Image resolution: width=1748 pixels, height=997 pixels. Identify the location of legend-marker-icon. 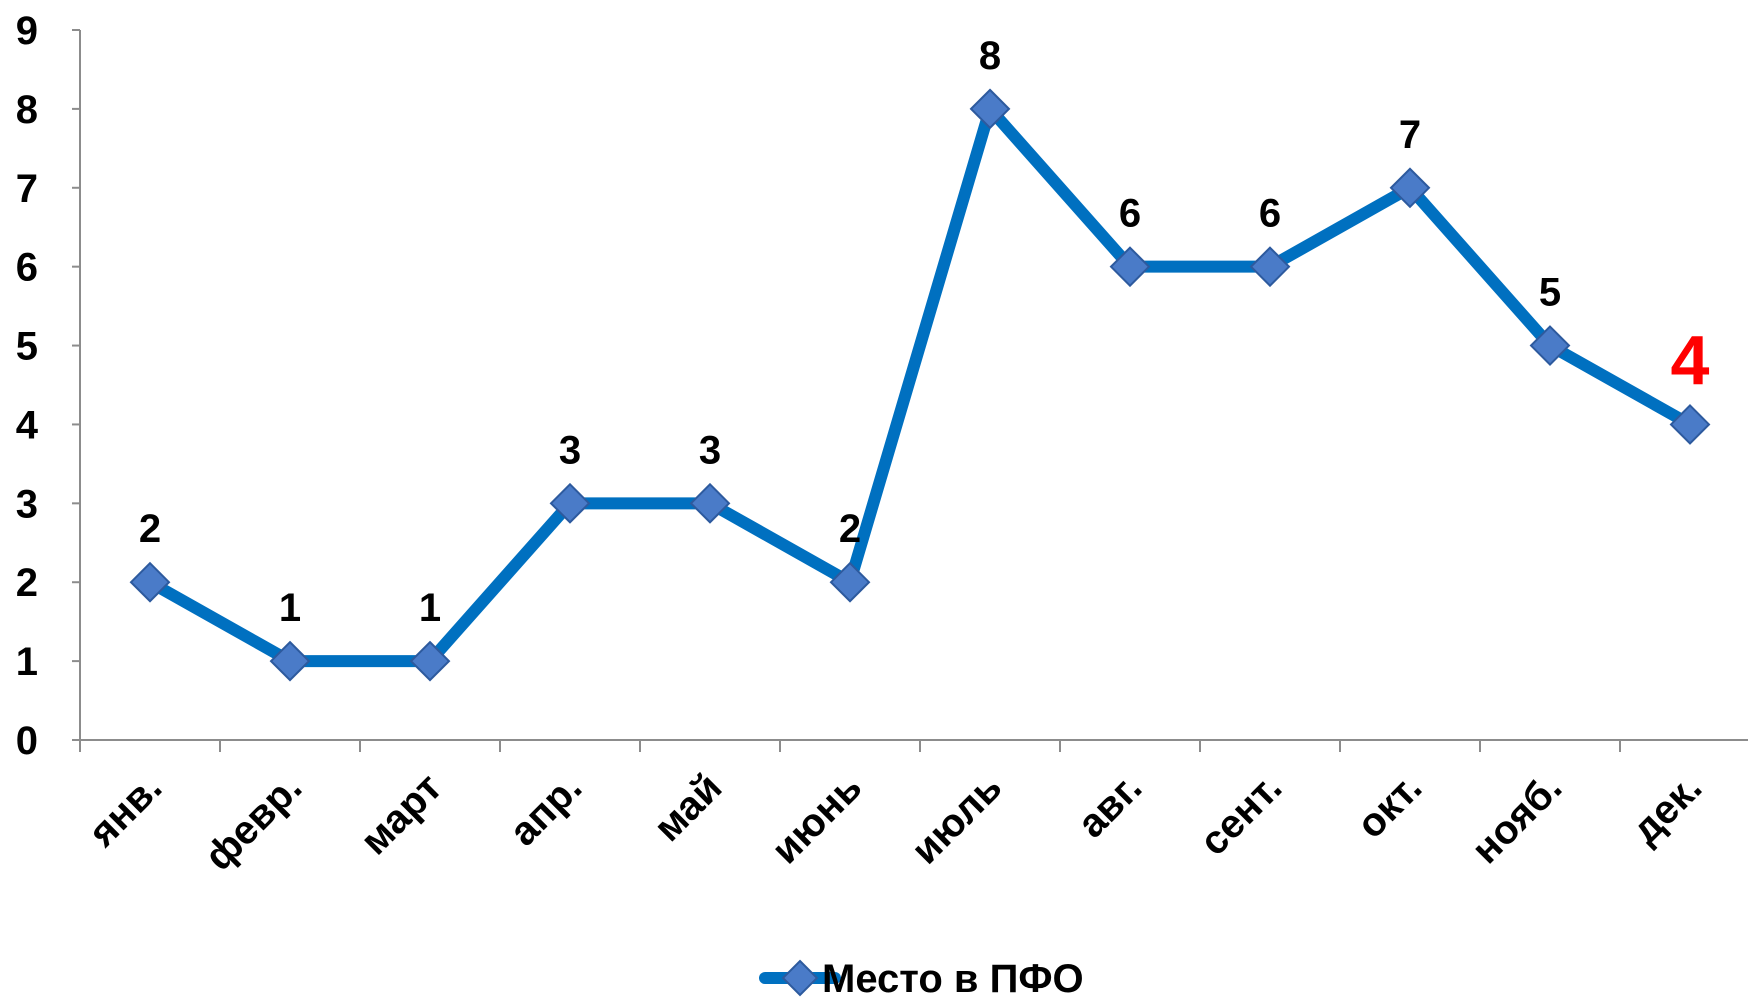
(800, 978).